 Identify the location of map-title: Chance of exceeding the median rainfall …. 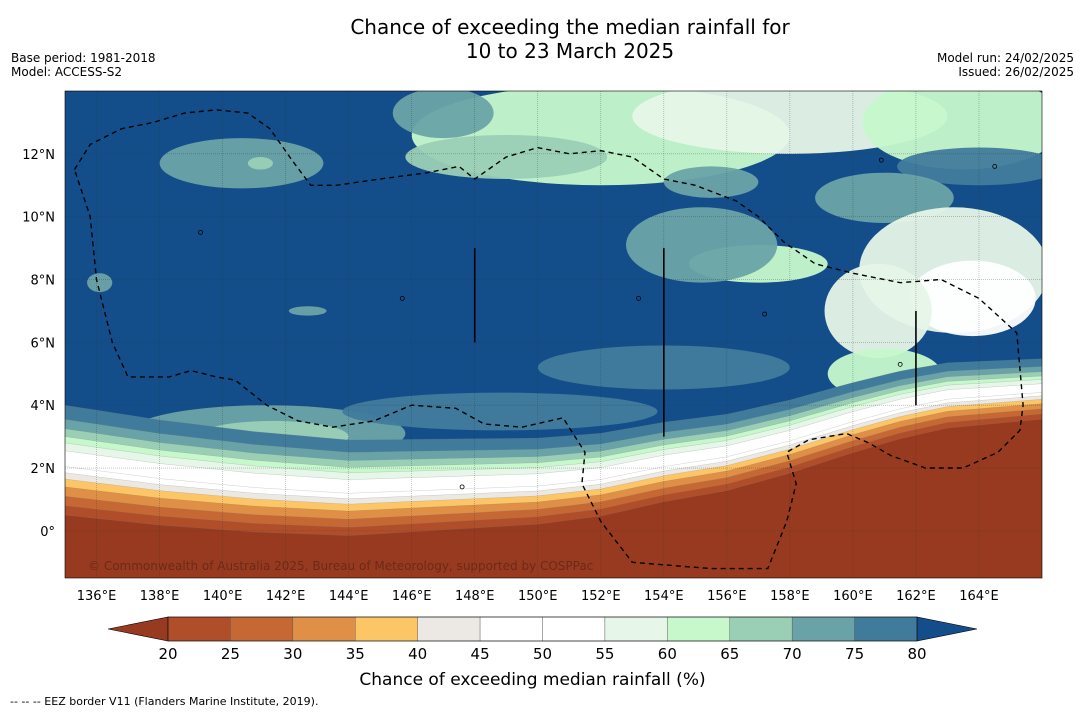
(570, 39).